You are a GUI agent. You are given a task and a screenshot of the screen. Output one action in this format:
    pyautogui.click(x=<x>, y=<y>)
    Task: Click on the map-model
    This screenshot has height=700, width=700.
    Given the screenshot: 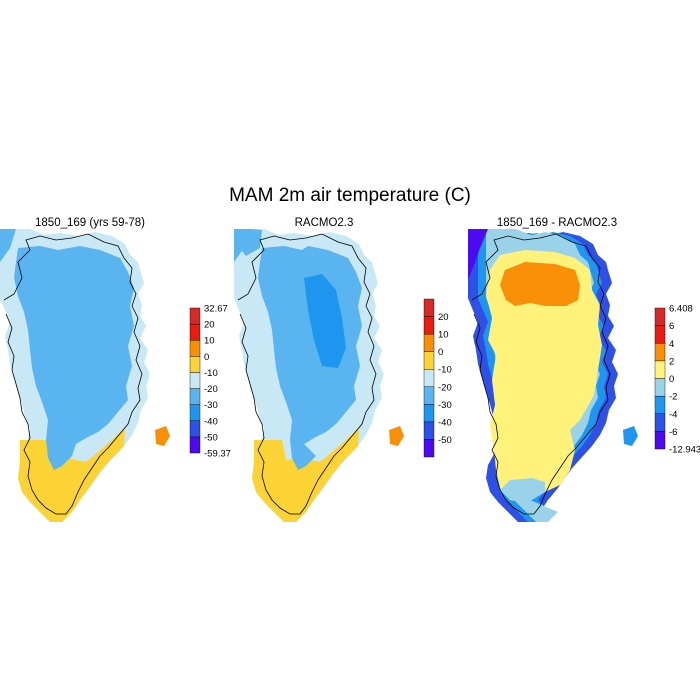 What is the action you would take?
    pyautogui.click(x=85, y=375)
    